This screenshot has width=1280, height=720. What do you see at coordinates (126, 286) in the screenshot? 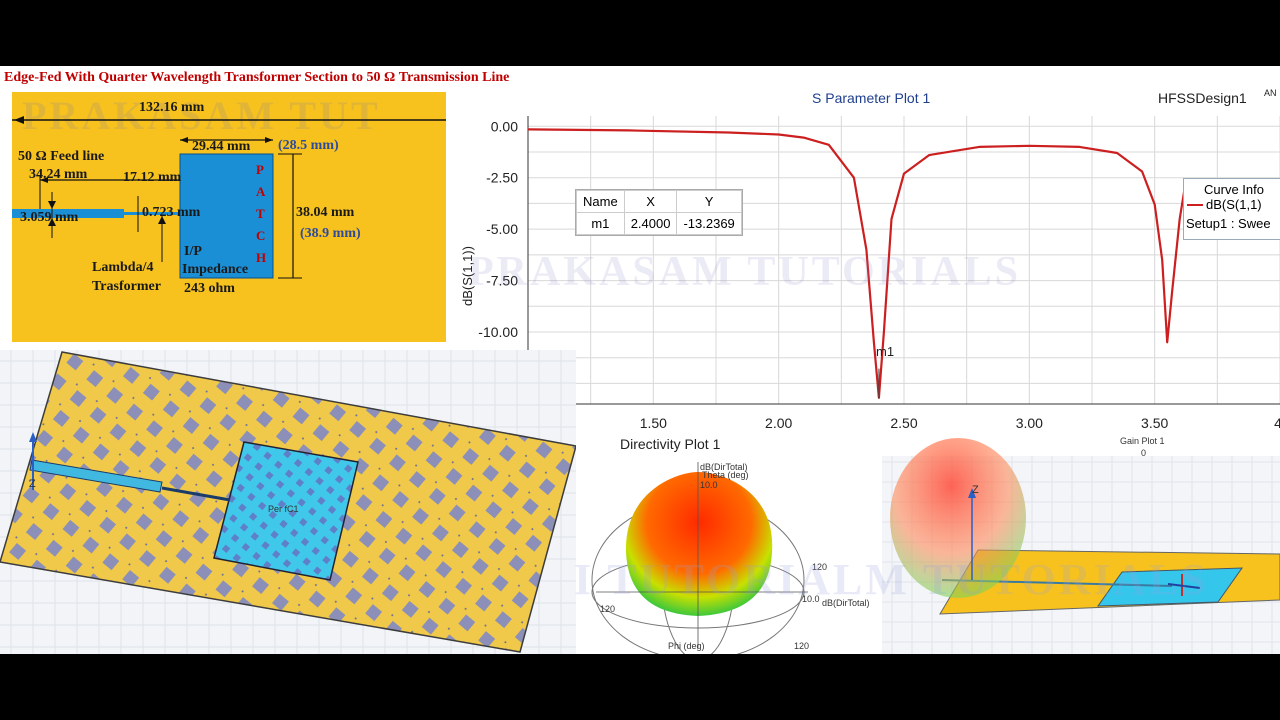
I see `transformer-label: Trasformer` at bounding box center [126, 286].